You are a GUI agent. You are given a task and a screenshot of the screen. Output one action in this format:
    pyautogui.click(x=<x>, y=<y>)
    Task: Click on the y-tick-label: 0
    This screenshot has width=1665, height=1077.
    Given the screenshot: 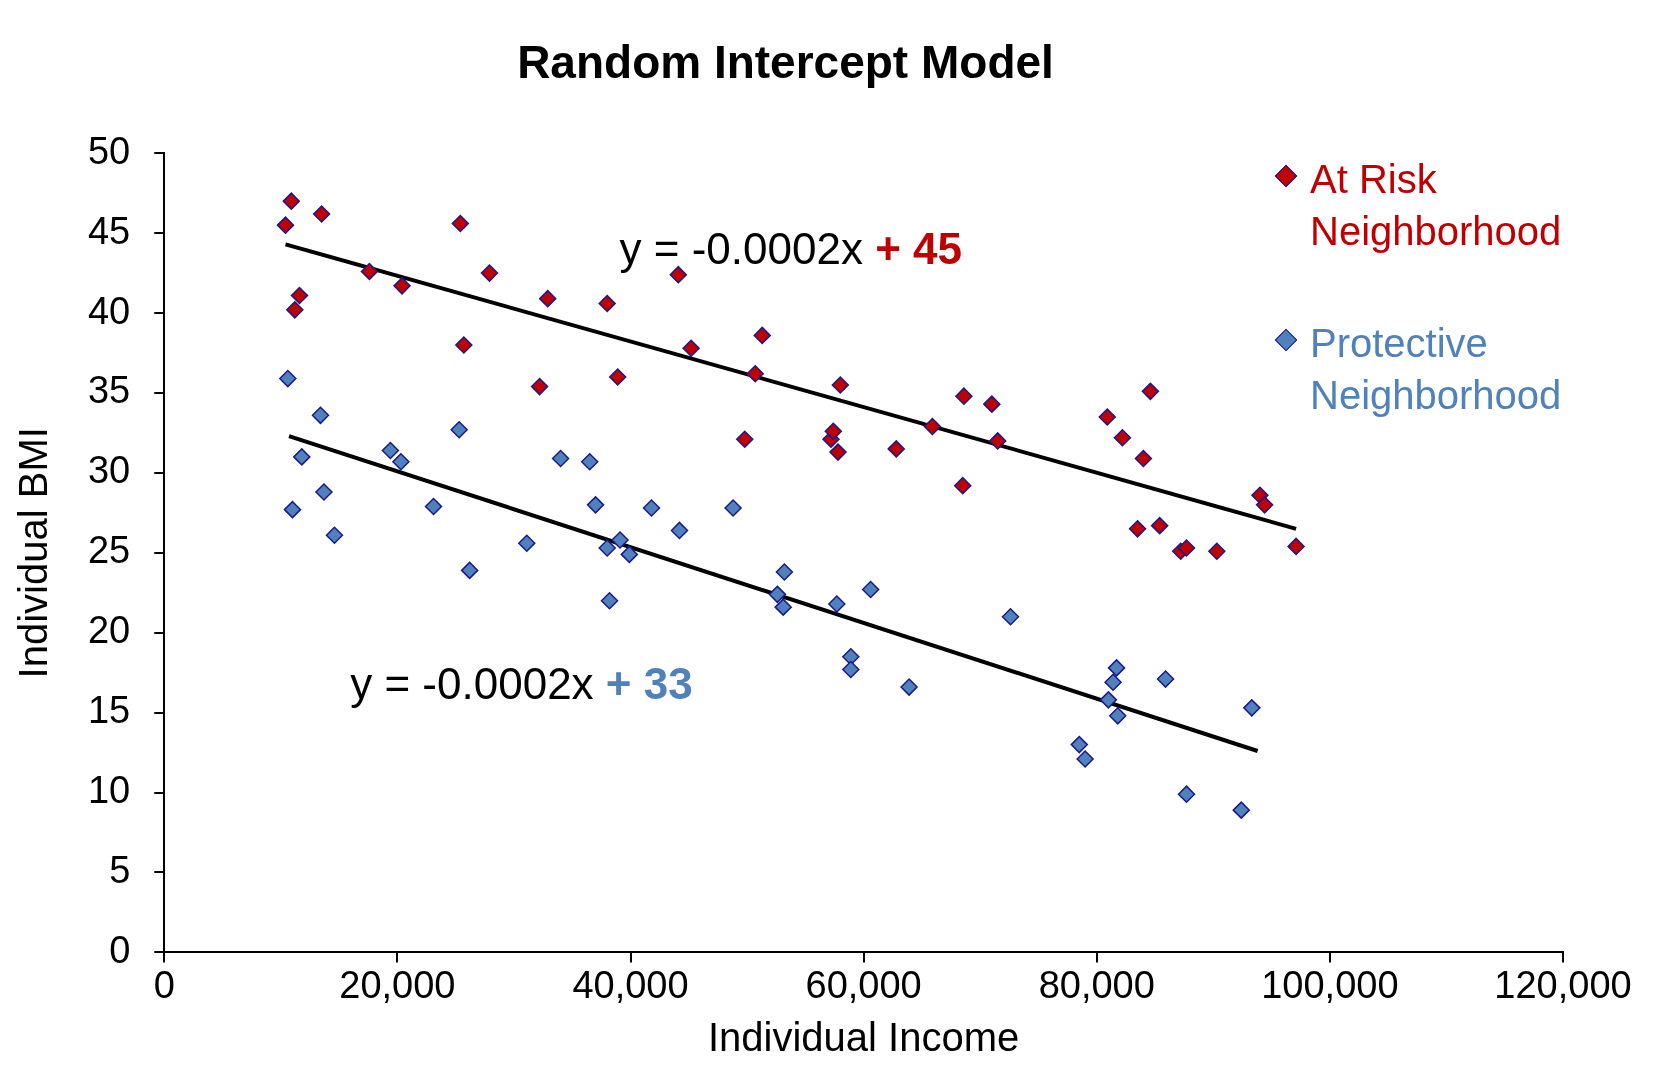 What is the action you would take?
    pyautogui.click(x=120, y=949)
    